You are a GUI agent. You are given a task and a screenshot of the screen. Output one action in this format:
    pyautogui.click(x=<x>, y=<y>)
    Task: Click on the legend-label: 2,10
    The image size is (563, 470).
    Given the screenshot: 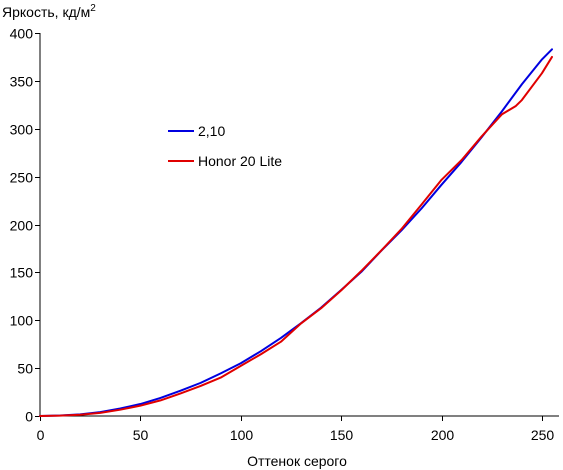 What is the action you would take?
    pyautogui.click(x=211, y=131)
    